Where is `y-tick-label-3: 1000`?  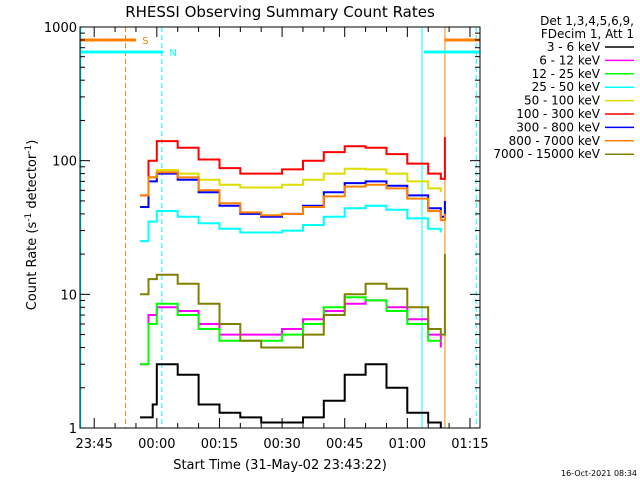 y-tick-label-3: 1000 is located at coordinates (60, 28).